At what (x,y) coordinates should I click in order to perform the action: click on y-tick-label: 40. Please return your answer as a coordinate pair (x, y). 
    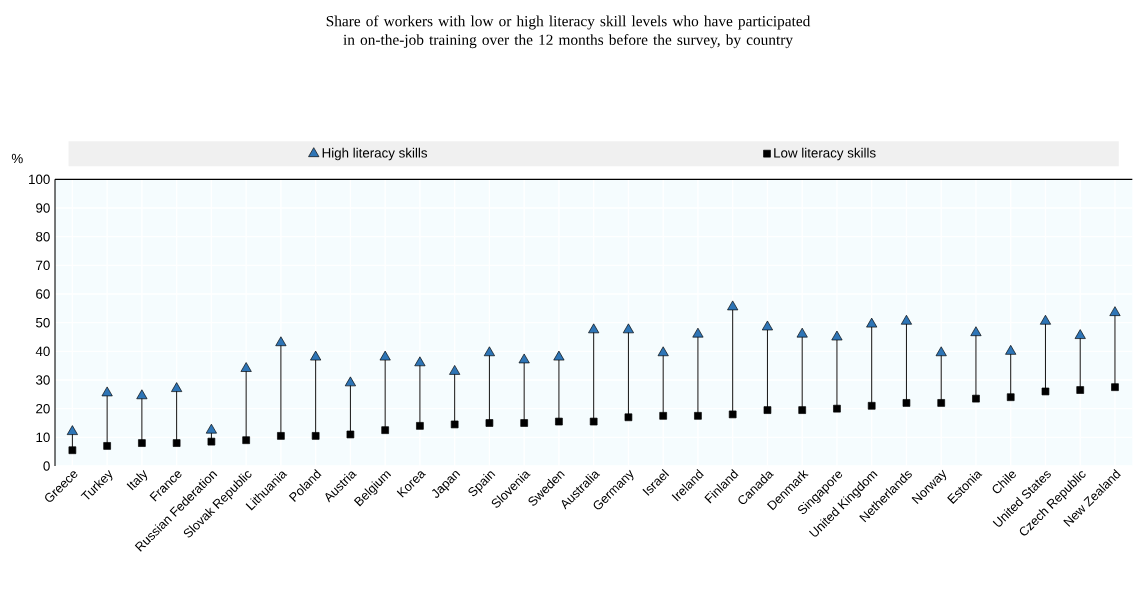
    Looking at the image, I should click on (42, 351).